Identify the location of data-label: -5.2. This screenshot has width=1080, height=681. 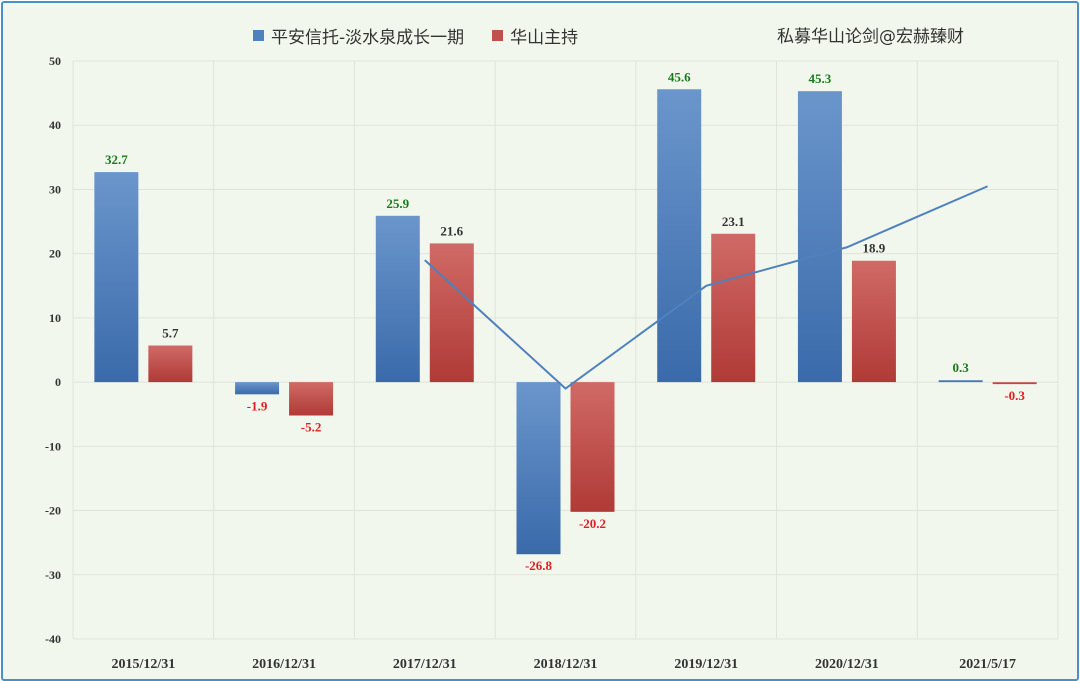
(311, 427).